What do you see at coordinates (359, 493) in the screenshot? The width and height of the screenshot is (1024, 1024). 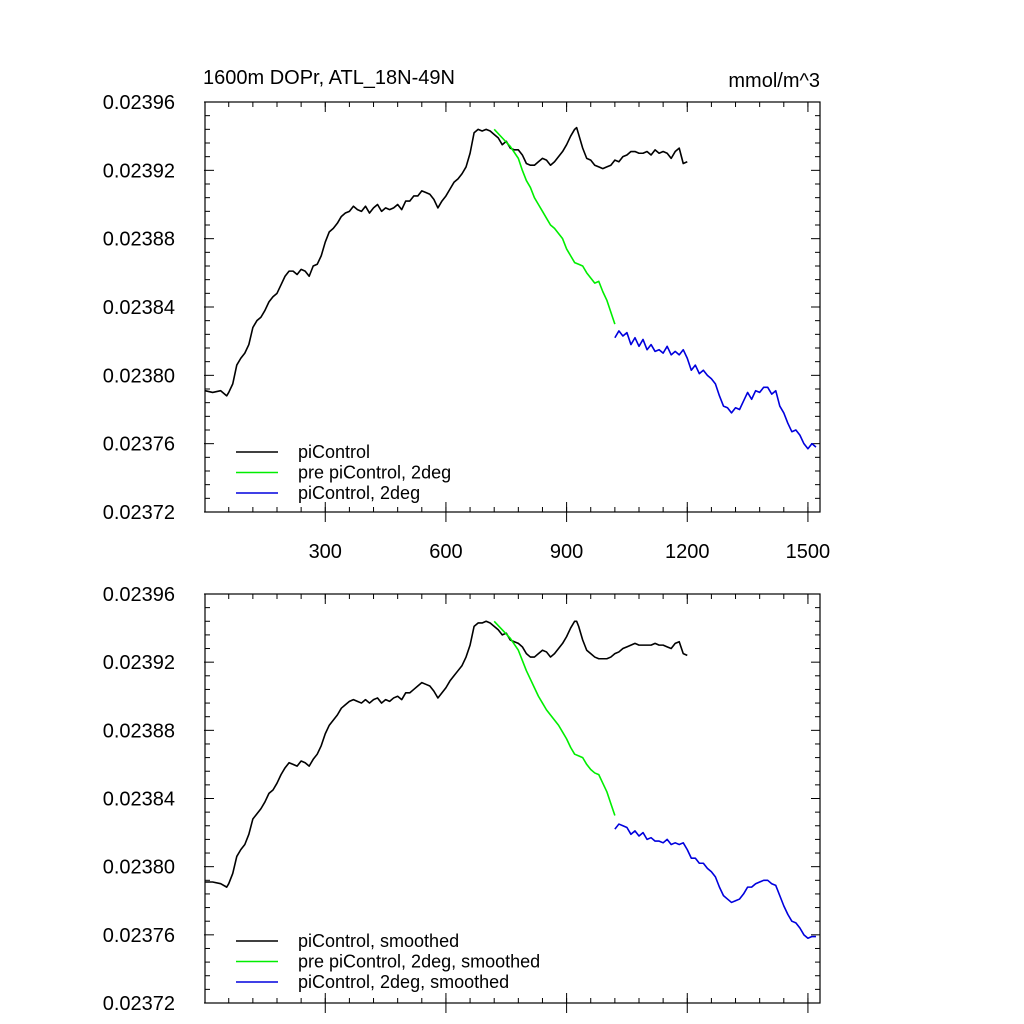 I see `legend-label-3: piControl, 2deg` at bounding box center [359, 493].